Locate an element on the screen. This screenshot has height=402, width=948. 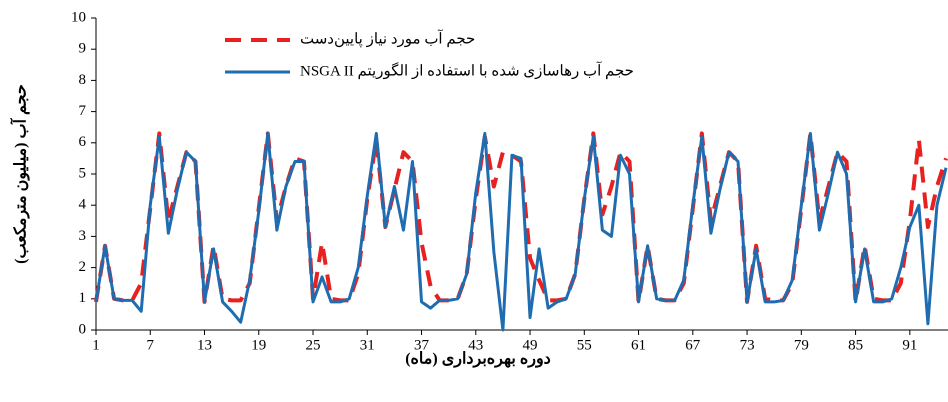
x-tick-label: 25 is located at coordinates (313, 345).